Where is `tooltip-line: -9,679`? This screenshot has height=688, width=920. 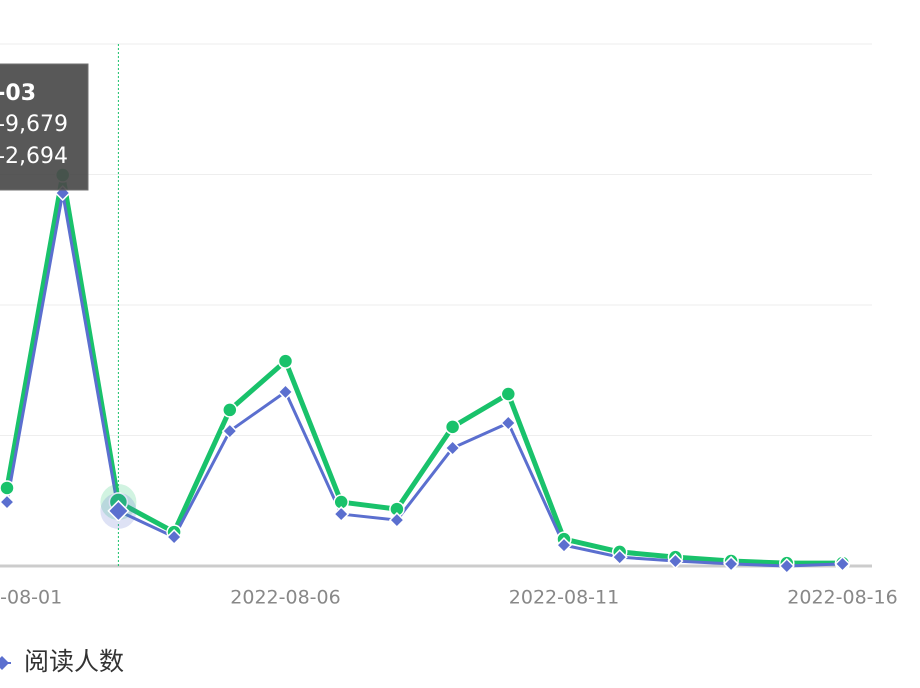 tooltip-line: -9,679 is located at coordinates (34, 124).